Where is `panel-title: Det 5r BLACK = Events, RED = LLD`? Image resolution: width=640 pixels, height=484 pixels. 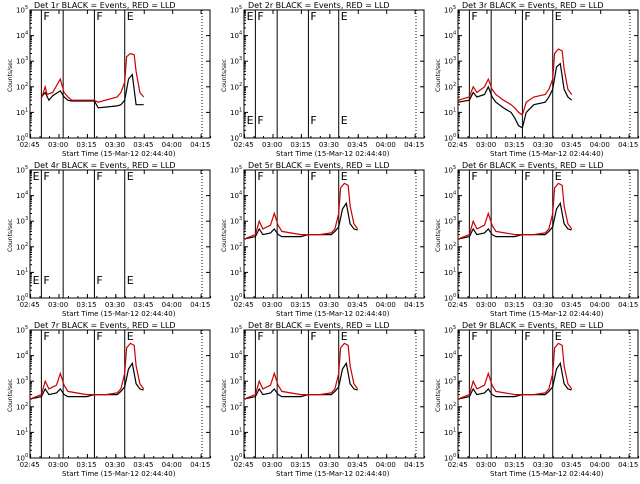 panel-title: Det 5r BLACK = Events, RED = LLD is located at coordinates (319, 165).